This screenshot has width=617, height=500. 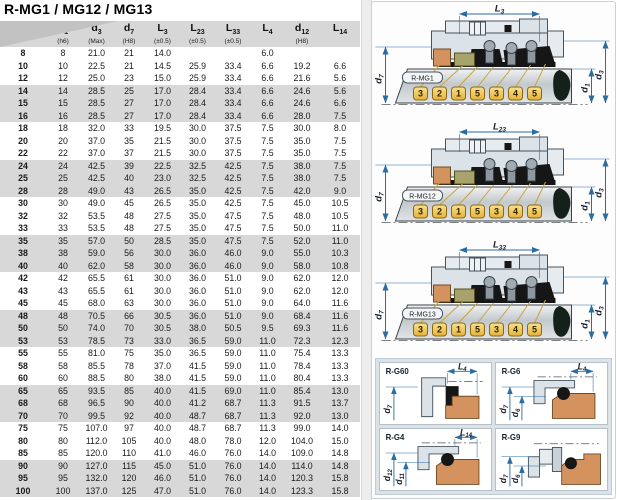 I want to click on table-cell: 68.0, so click(x=96, y=303).